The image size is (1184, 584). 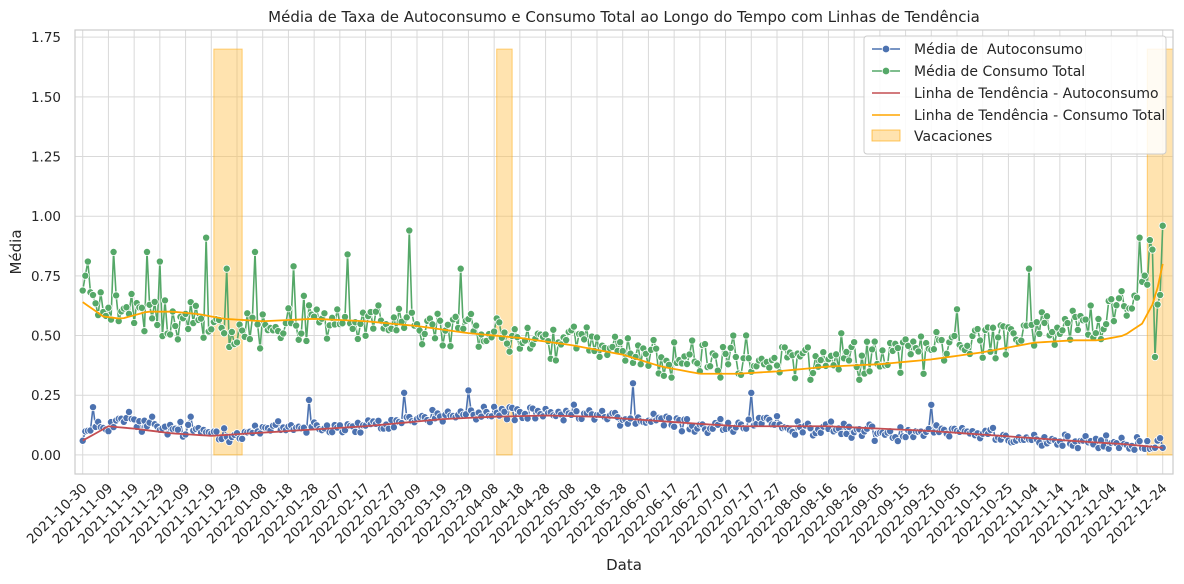 What do you see at coordinates (886, 71) in the screenshot?
I see `legend-marker-consumo-total` at bounding box center [886, 71].